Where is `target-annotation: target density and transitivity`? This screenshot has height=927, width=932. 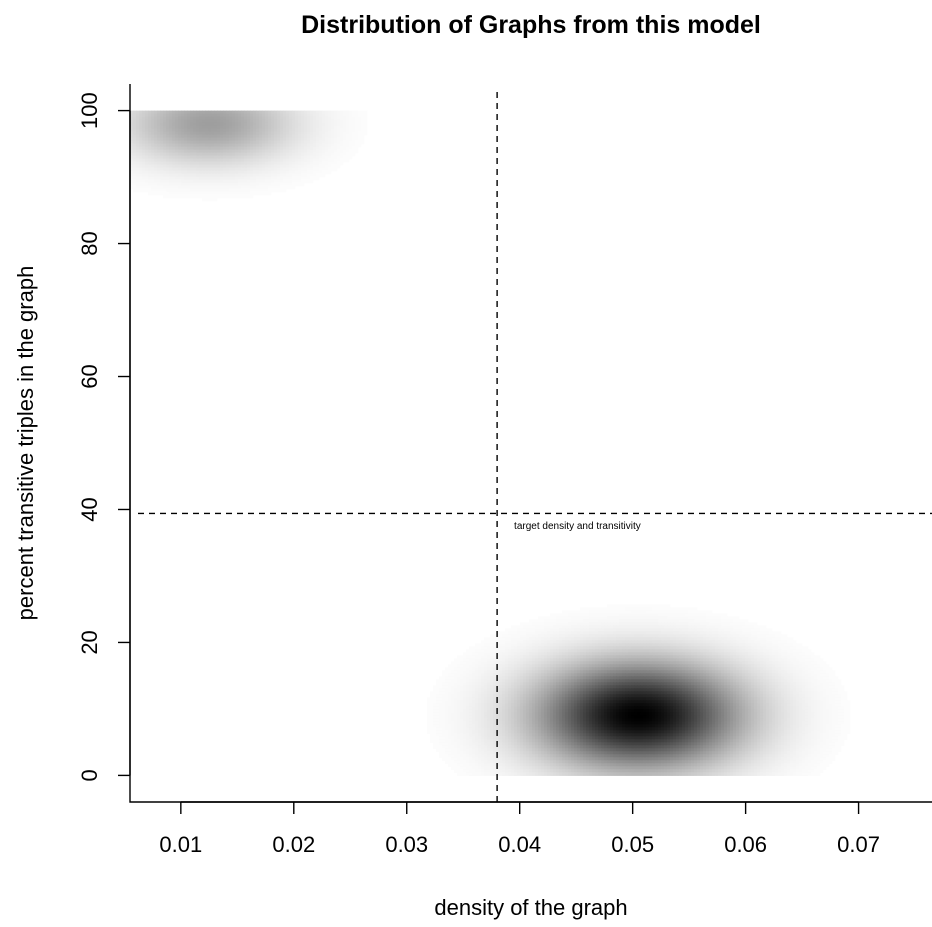 target-annotation: target density and transitivity is located at coordinates (577, 526).